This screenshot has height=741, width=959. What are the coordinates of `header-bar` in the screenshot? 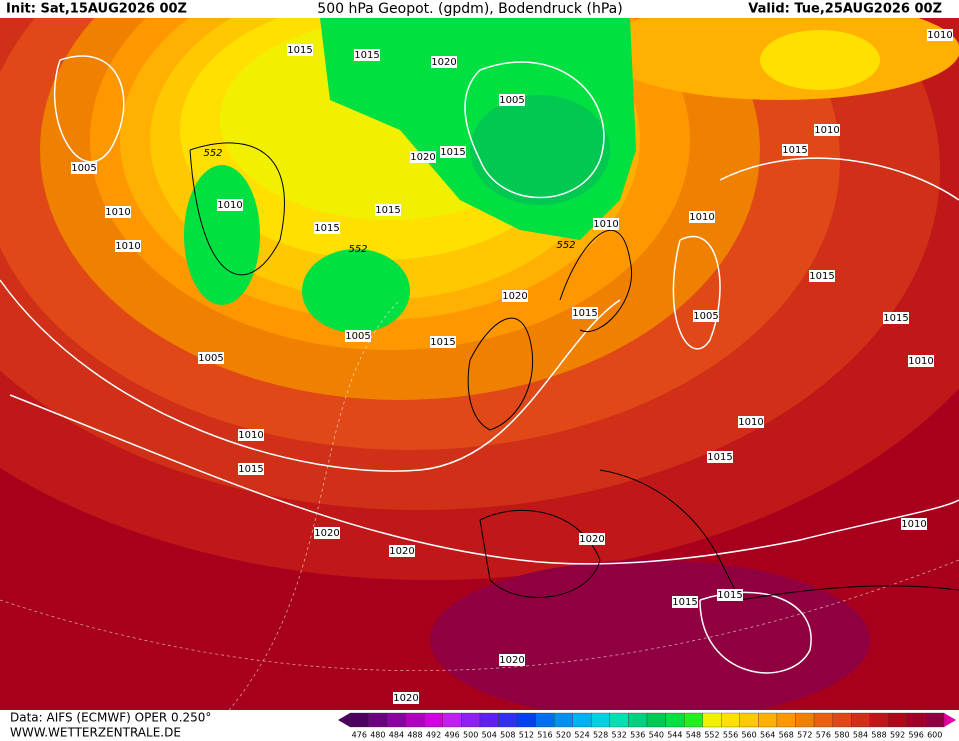 It's located at (479, 9).